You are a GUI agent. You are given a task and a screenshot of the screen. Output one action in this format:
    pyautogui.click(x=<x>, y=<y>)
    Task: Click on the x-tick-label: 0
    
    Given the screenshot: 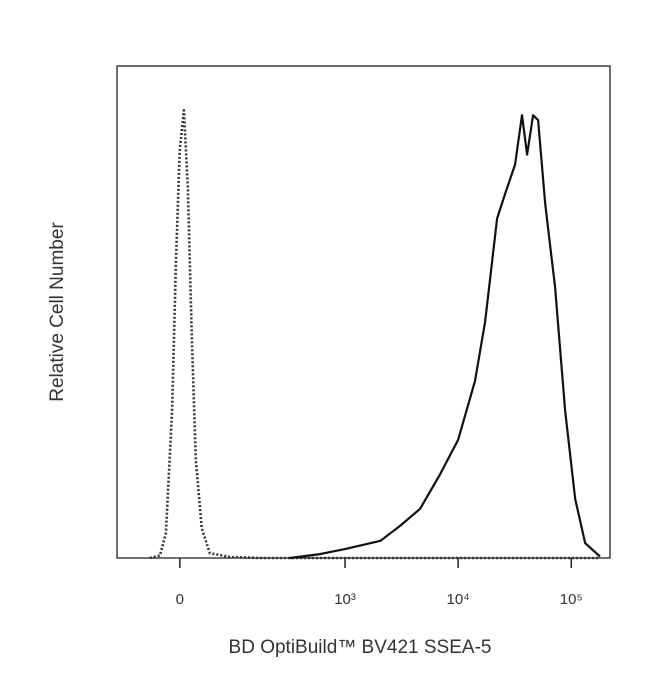 What is the action you would take?
    pyautogui.click(x=180, y=599)
    